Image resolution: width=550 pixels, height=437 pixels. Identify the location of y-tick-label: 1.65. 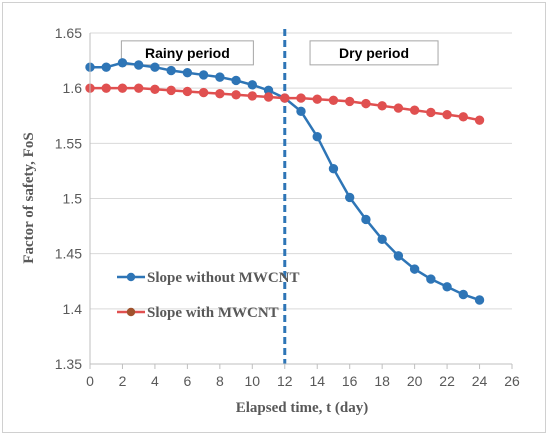
(68, 33).